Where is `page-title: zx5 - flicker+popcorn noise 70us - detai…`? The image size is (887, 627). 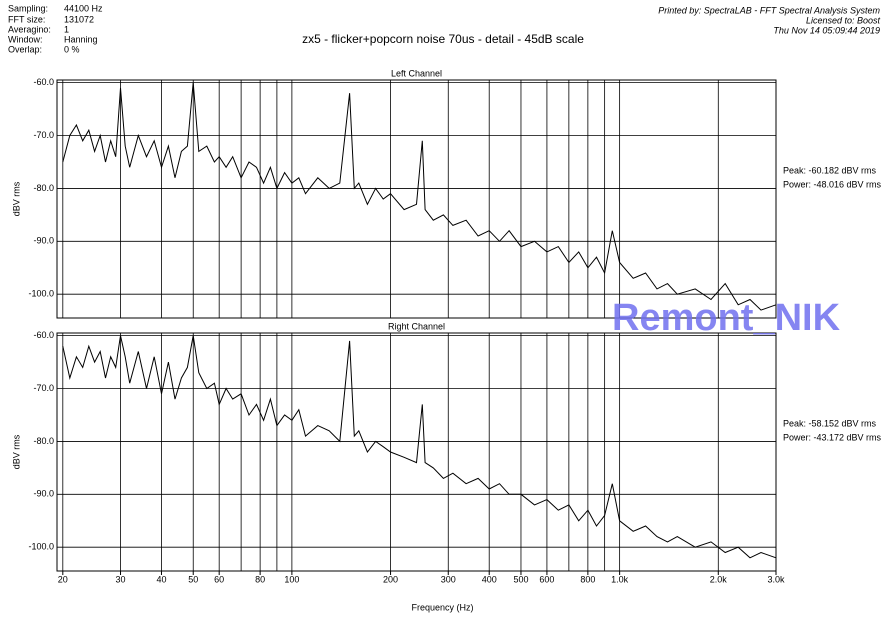
page-title: zx5 - flicker+popcorn noise 70us - detai… is located at coordinates (443, 39).